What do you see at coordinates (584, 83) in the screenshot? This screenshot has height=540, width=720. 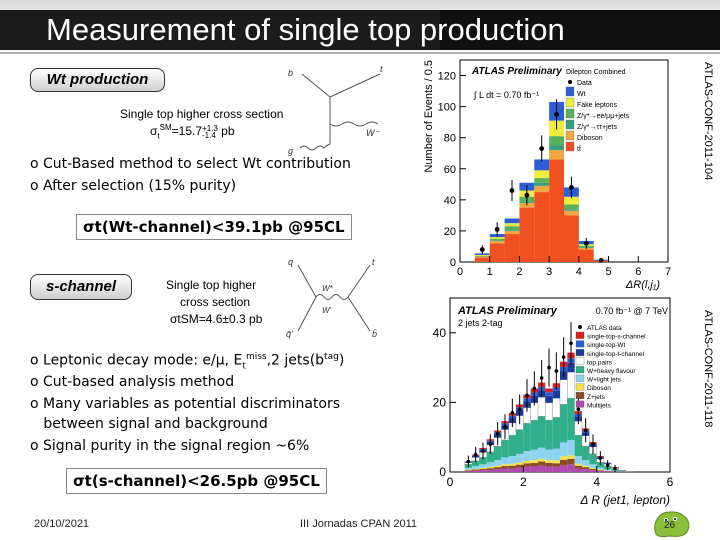 I see `legend-label-0-0: Data` at bounding box center [584, 83].